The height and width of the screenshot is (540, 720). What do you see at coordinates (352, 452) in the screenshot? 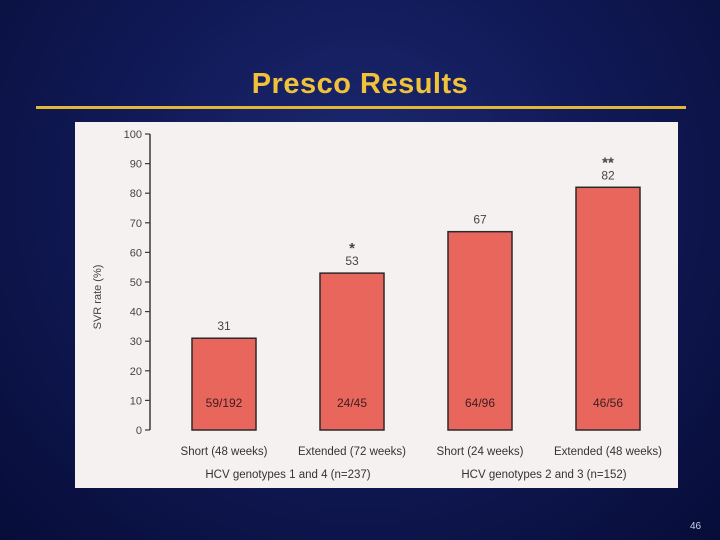
I see `x-category-label: Extended (72 weeks)` at bounding box center [352, 452].